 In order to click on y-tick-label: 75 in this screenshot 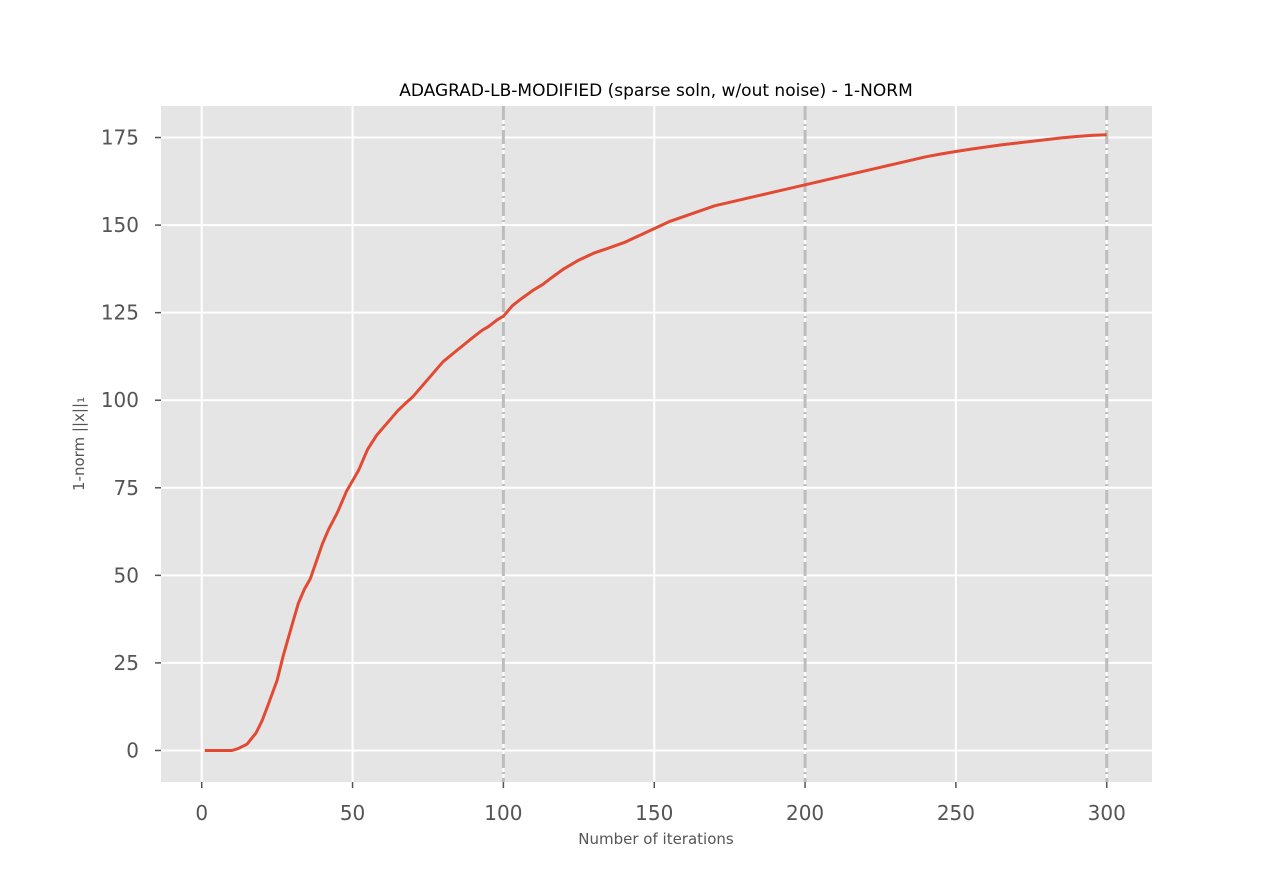, I will do `click(126, 488)`.